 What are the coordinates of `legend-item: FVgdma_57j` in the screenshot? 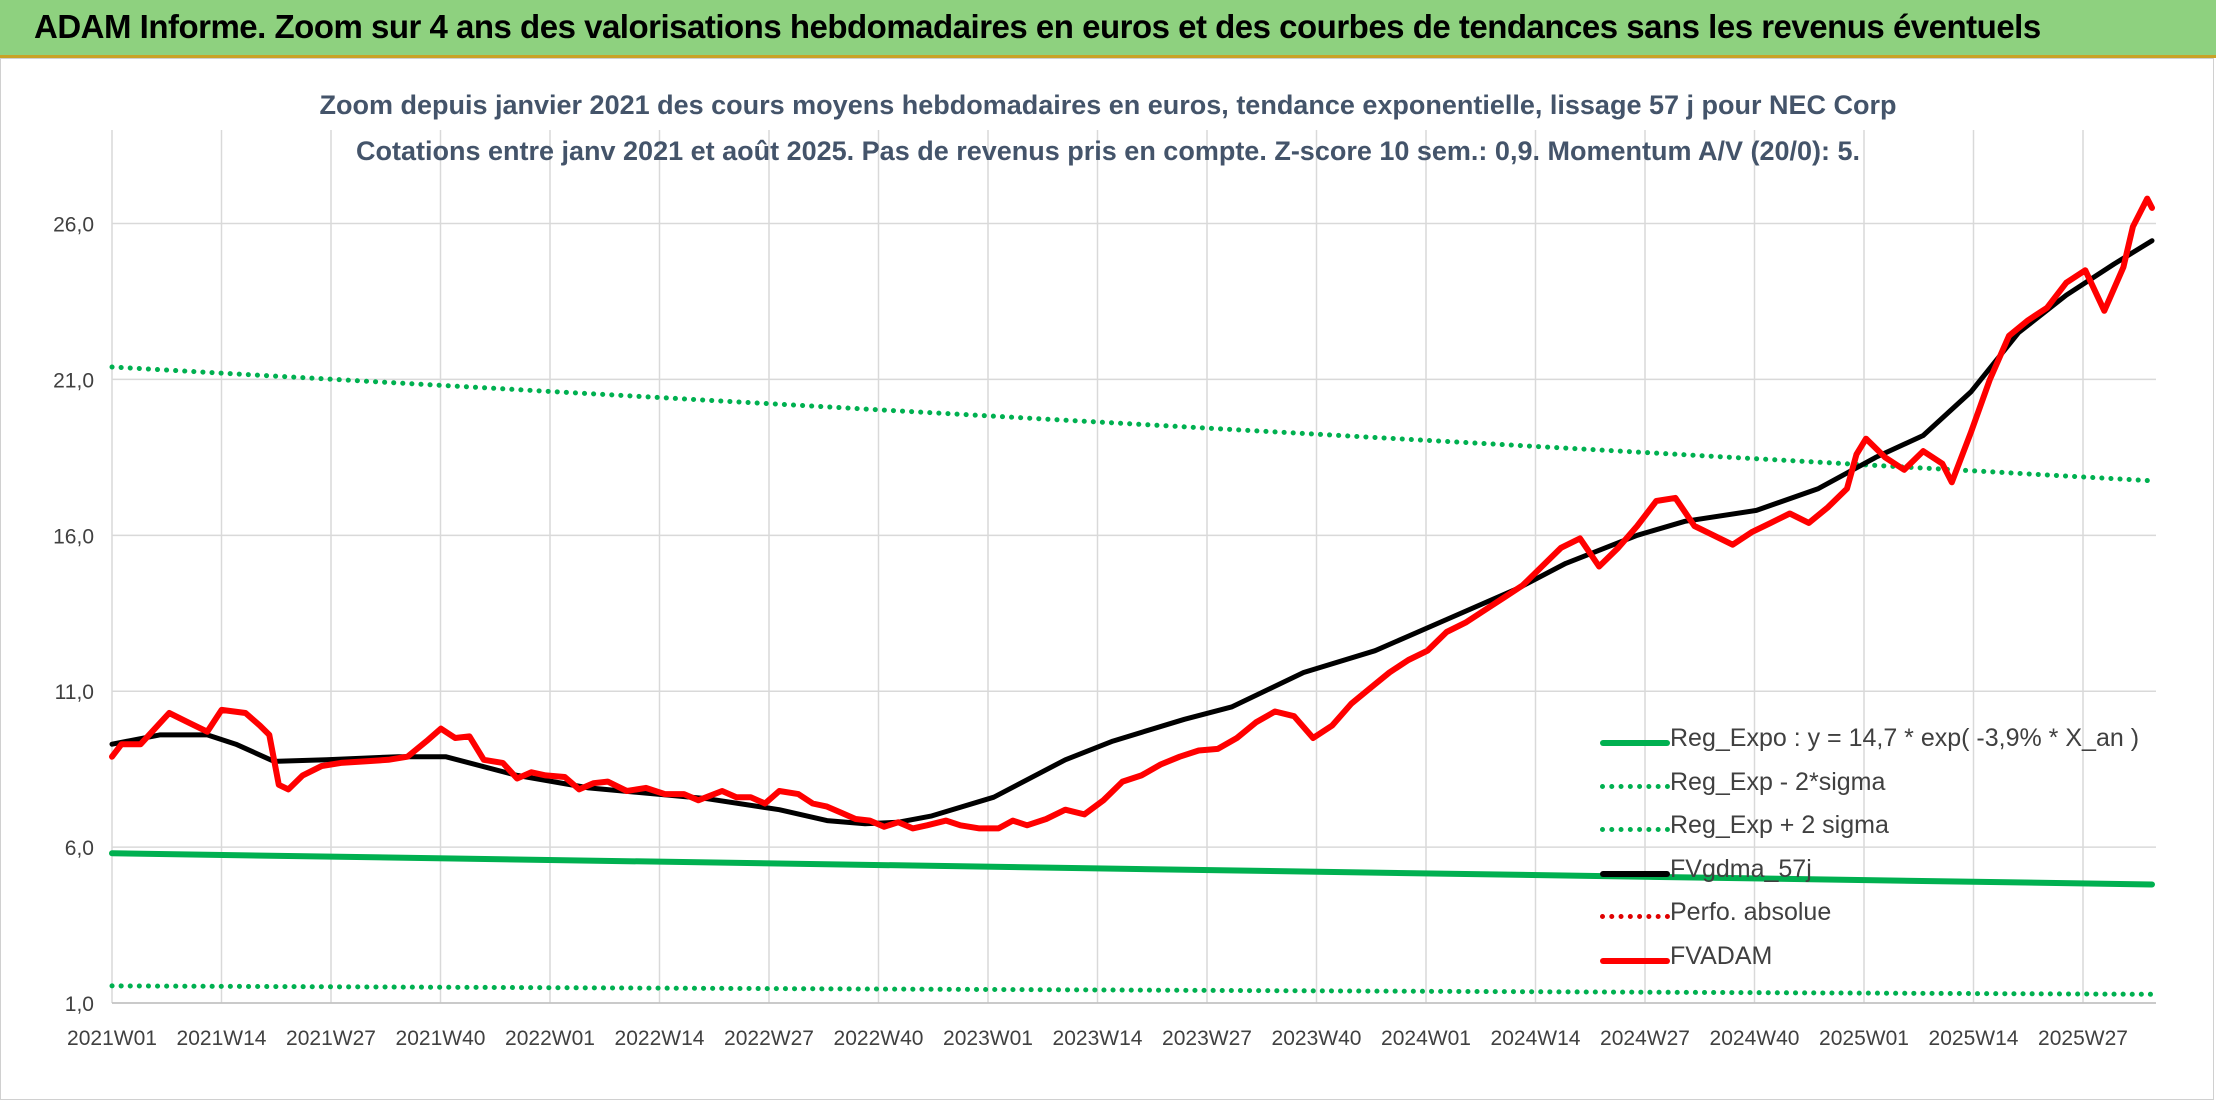 It's located at (1880, 873).